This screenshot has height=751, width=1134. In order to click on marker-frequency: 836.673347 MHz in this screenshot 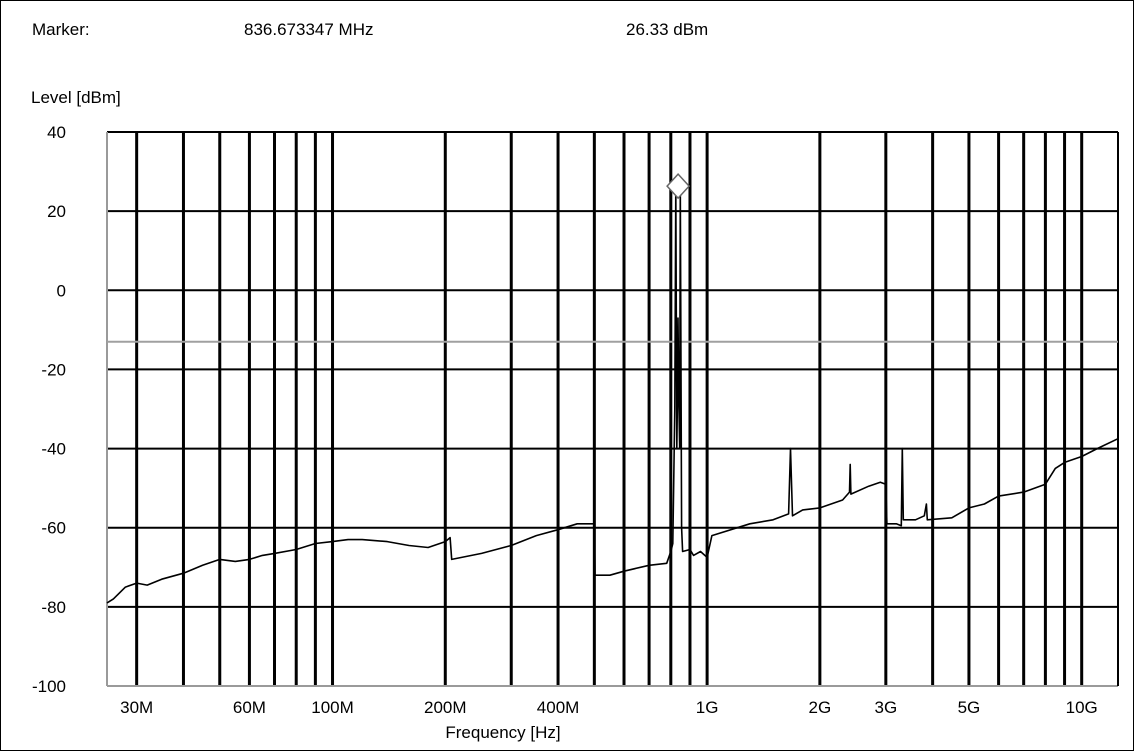, I will do `click(309, 29)`.